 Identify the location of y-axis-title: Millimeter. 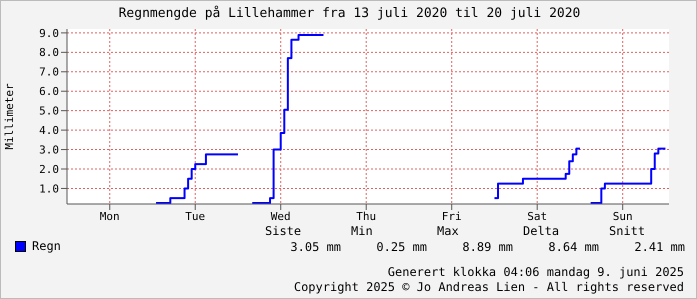
(9, 116).